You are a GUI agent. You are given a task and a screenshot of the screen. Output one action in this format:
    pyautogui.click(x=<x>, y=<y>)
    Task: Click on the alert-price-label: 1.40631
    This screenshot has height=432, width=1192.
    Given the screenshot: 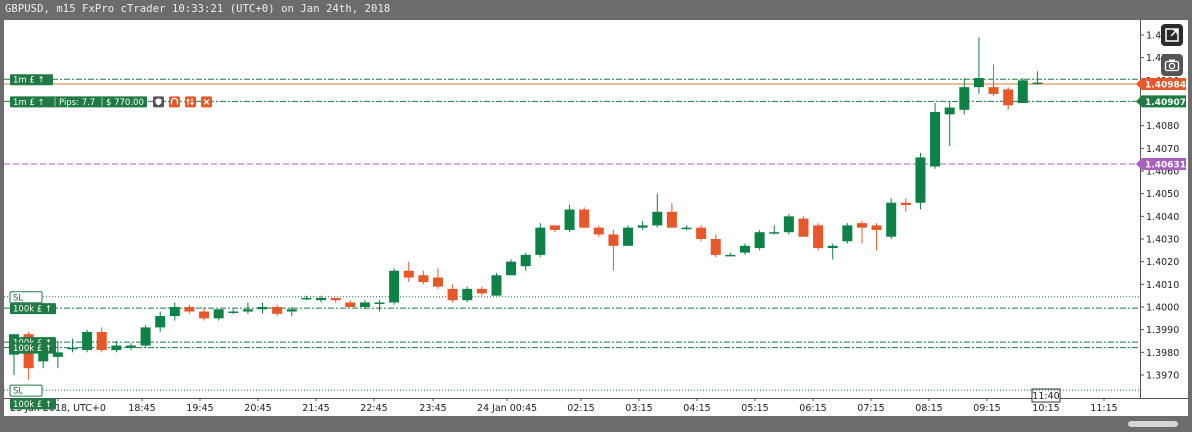 What is the action you would take?
    pyautogui.click(x=1161, y=163)
    